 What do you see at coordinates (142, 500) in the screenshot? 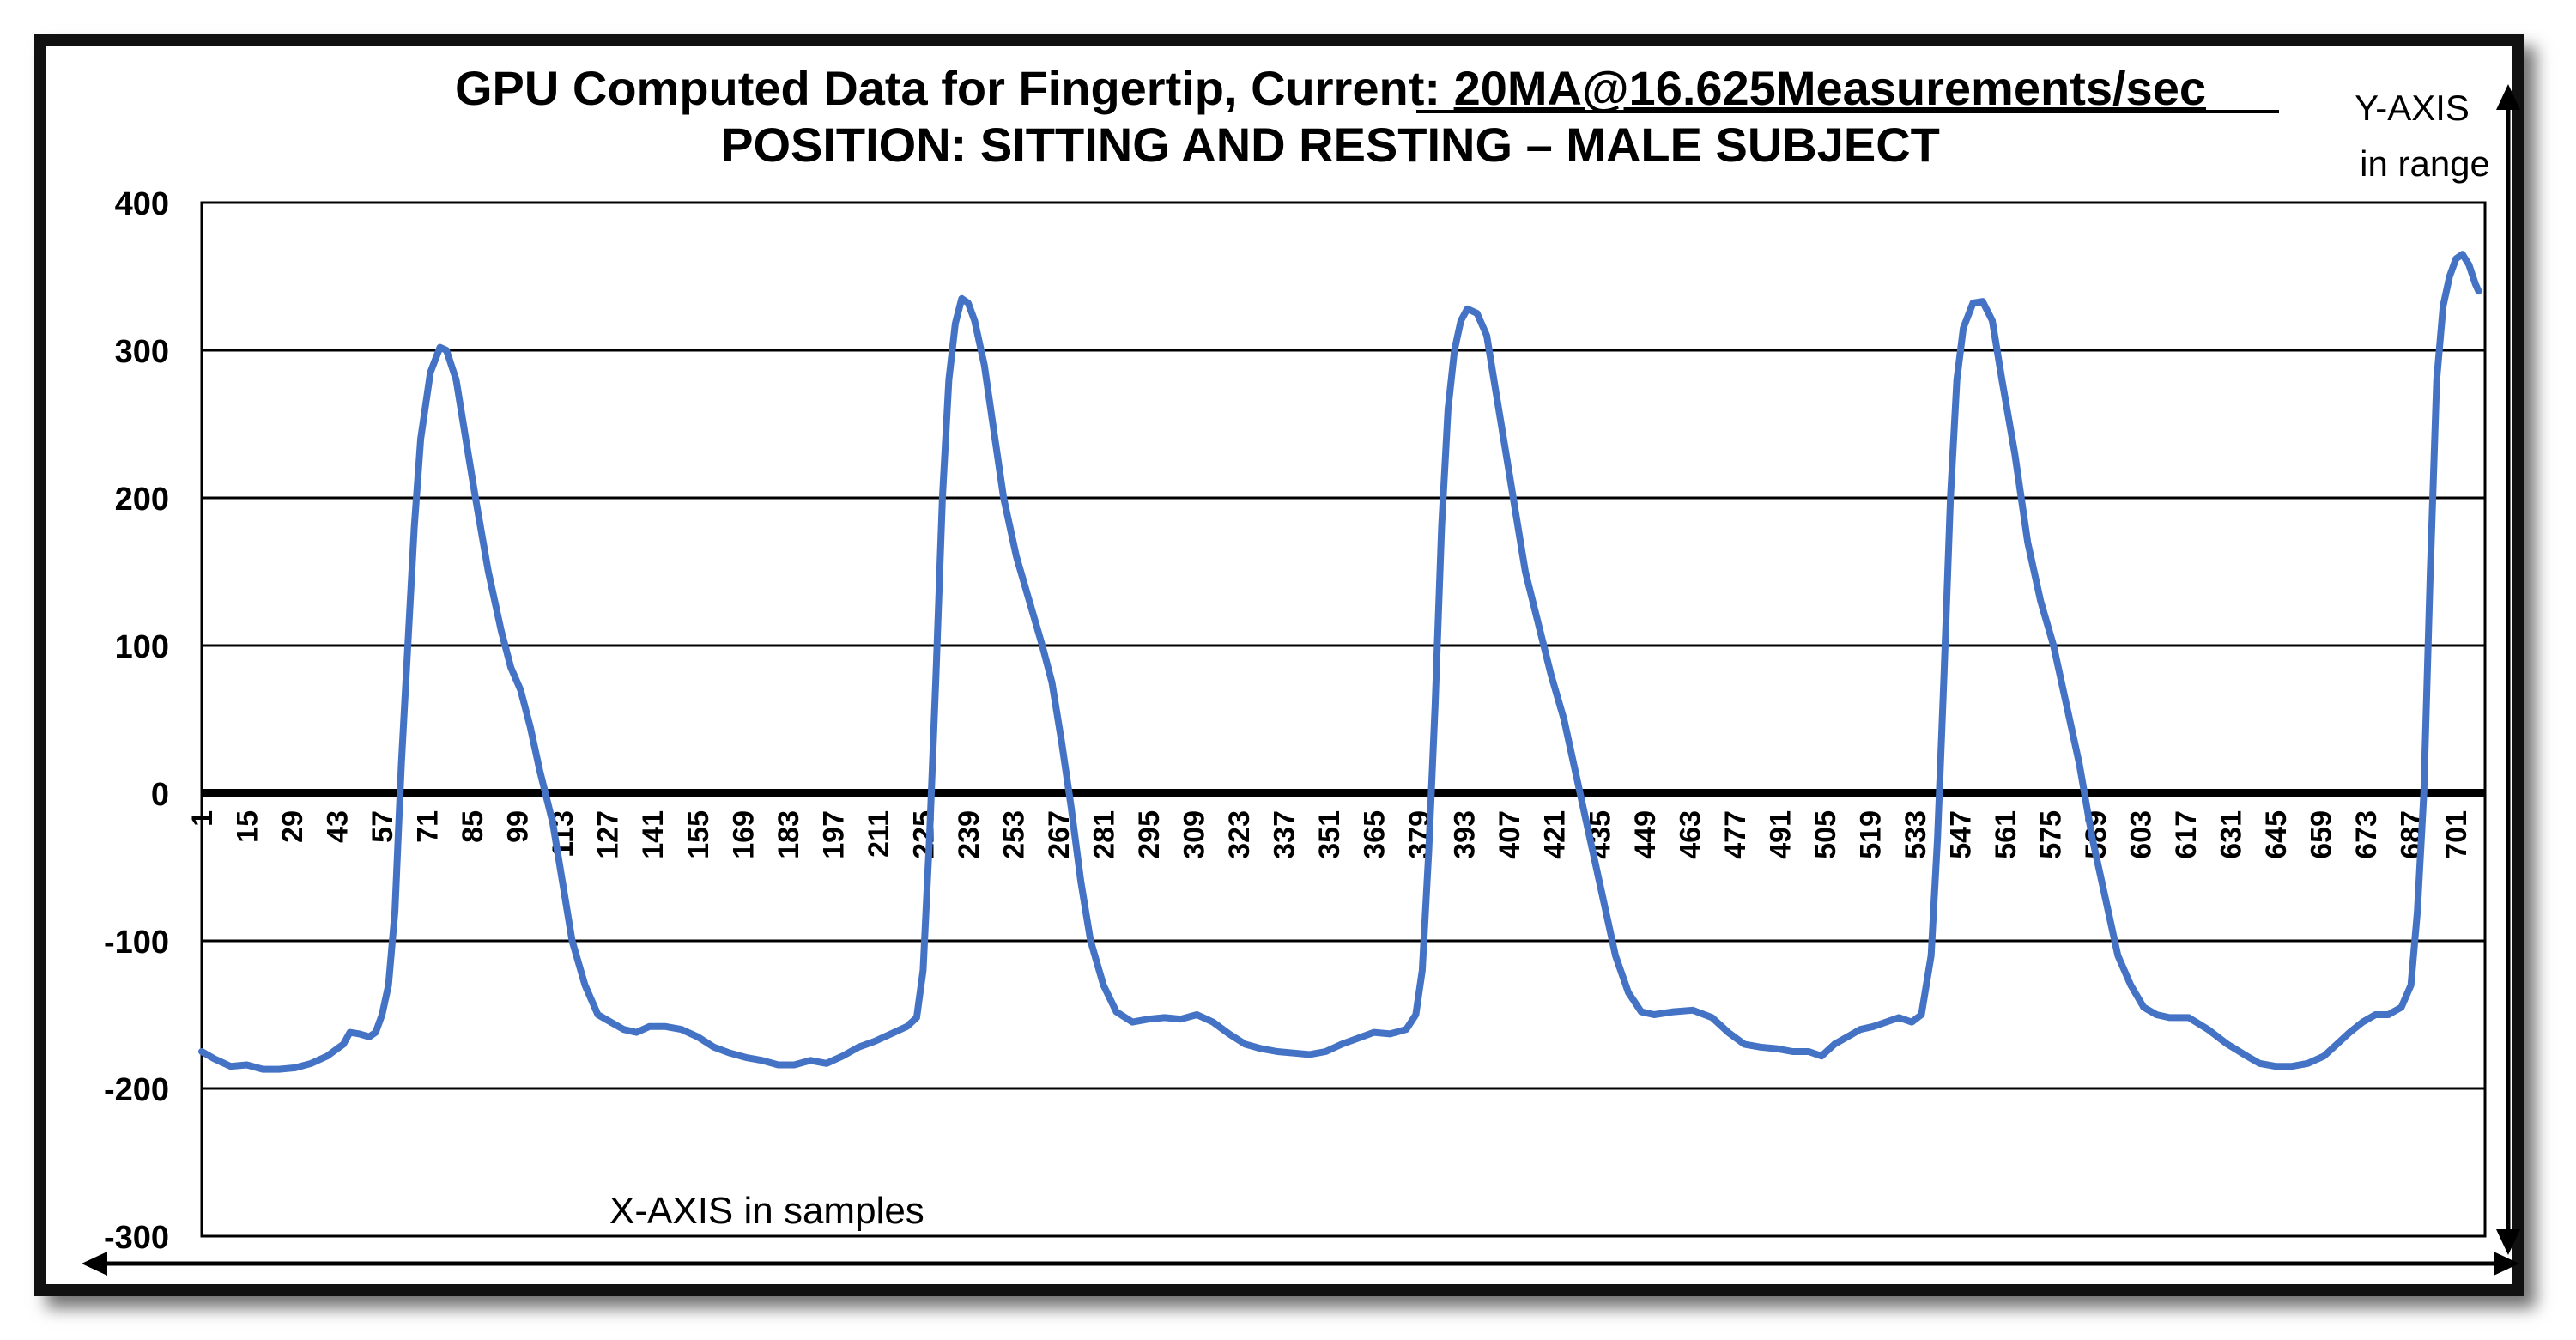
I see `y-tick-label: 200` at bounding box center [142, 500].